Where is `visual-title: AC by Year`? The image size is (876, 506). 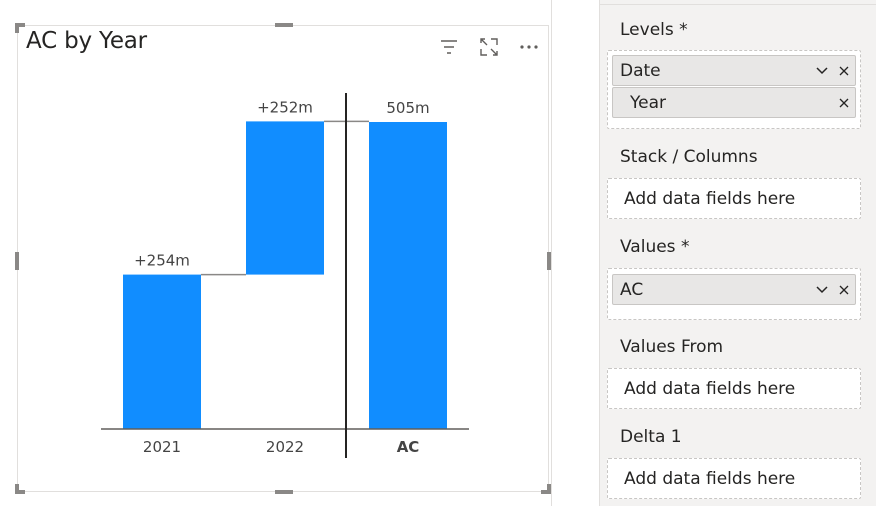
visual-title: AC by Year is located at coordinates (86, 41).